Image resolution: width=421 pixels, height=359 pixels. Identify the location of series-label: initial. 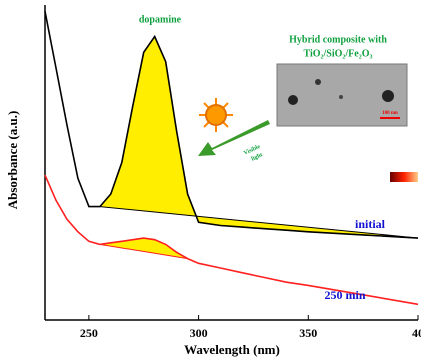
(370, 224).